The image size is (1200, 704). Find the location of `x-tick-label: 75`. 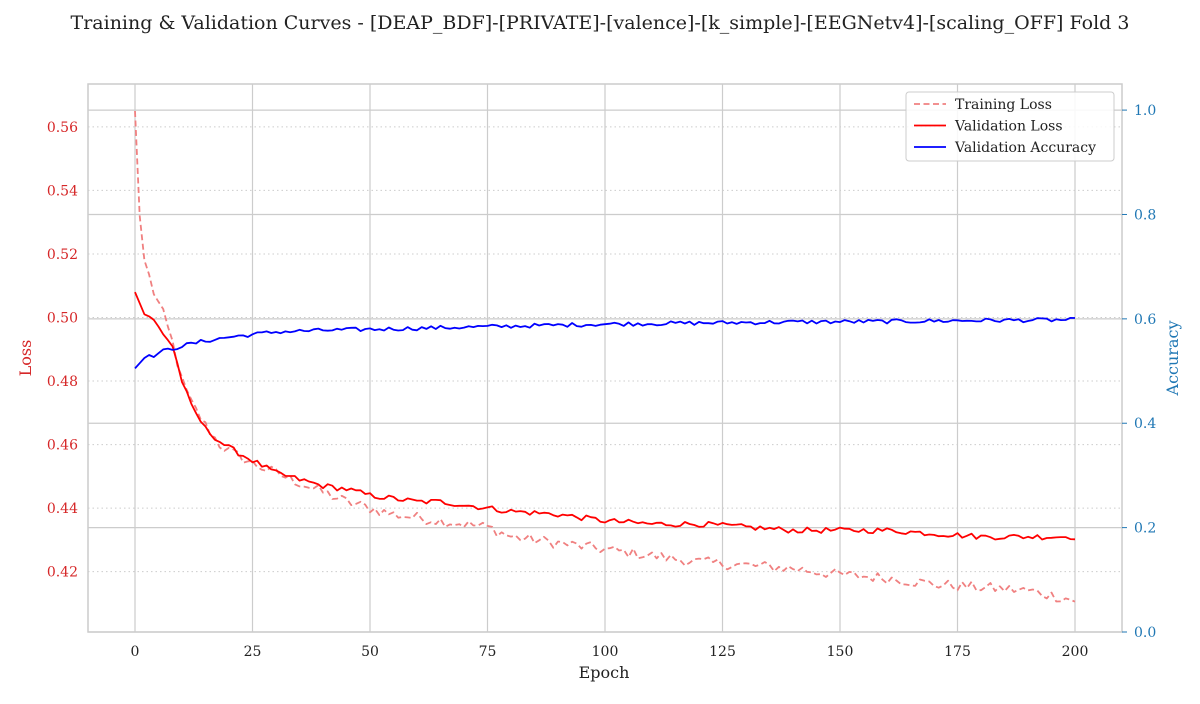

x-tick-label: 75 is located at coordinates (488, 652).